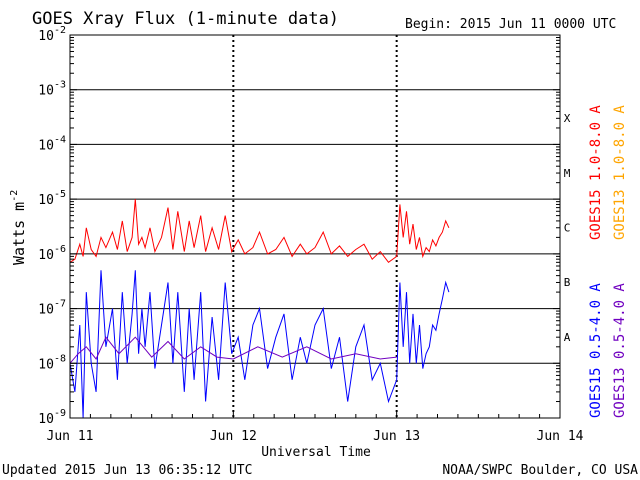 Image resolution: width=640 pixels, height=480 pixels. I want to click on y-tick-exp: -4, so click(60, 139).